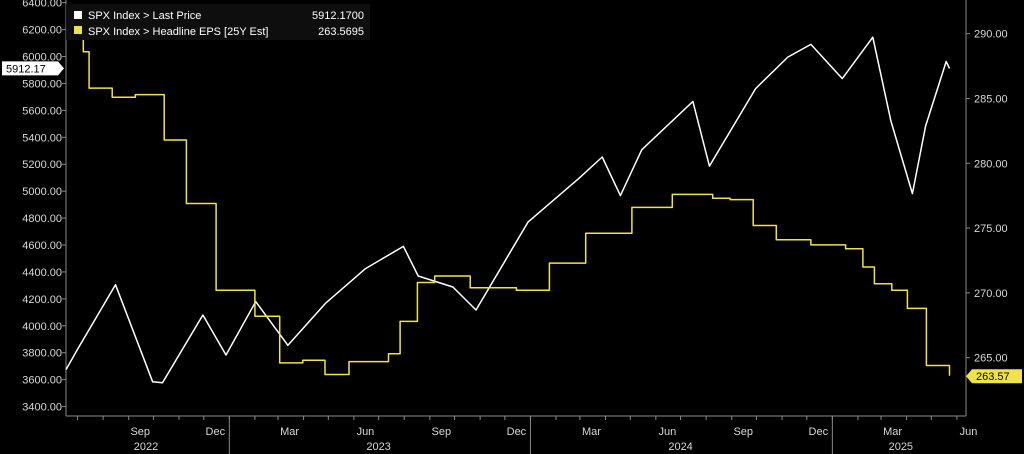 The image size is (1024, 454). Describe the element at coordinates (42, 138) in the screenshot. I see `y-tick-left-label: 5400.00` at that location.